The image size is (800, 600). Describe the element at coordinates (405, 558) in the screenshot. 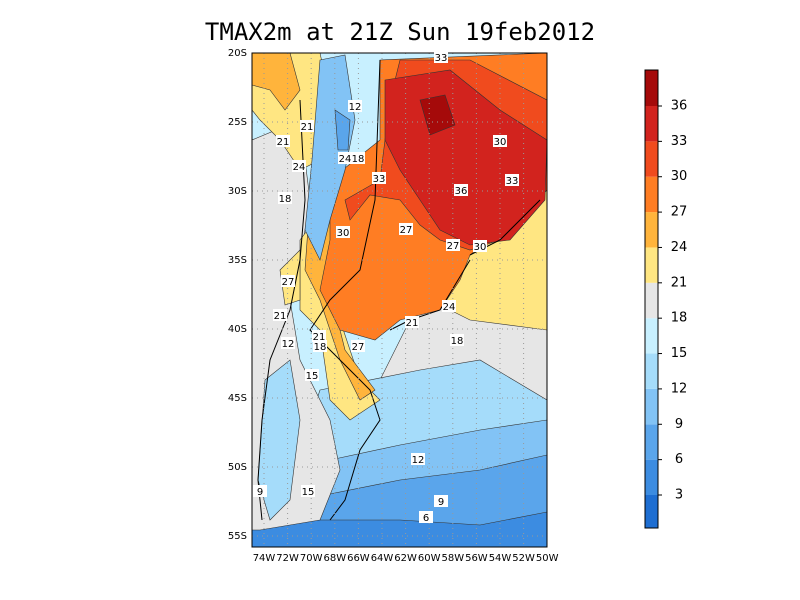

I see `lon-label: 62W` at that location.